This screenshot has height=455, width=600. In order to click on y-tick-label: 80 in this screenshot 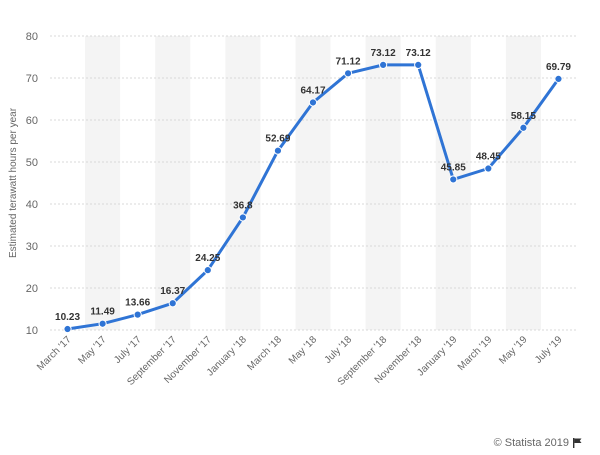, I will do `click(32, 37)`.